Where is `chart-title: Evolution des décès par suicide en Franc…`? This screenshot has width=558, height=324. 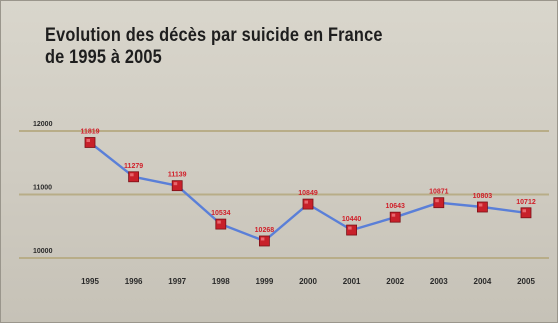 chart-title: Evolution des décès par suicide en Franc… is located at coordinates (251, 47).